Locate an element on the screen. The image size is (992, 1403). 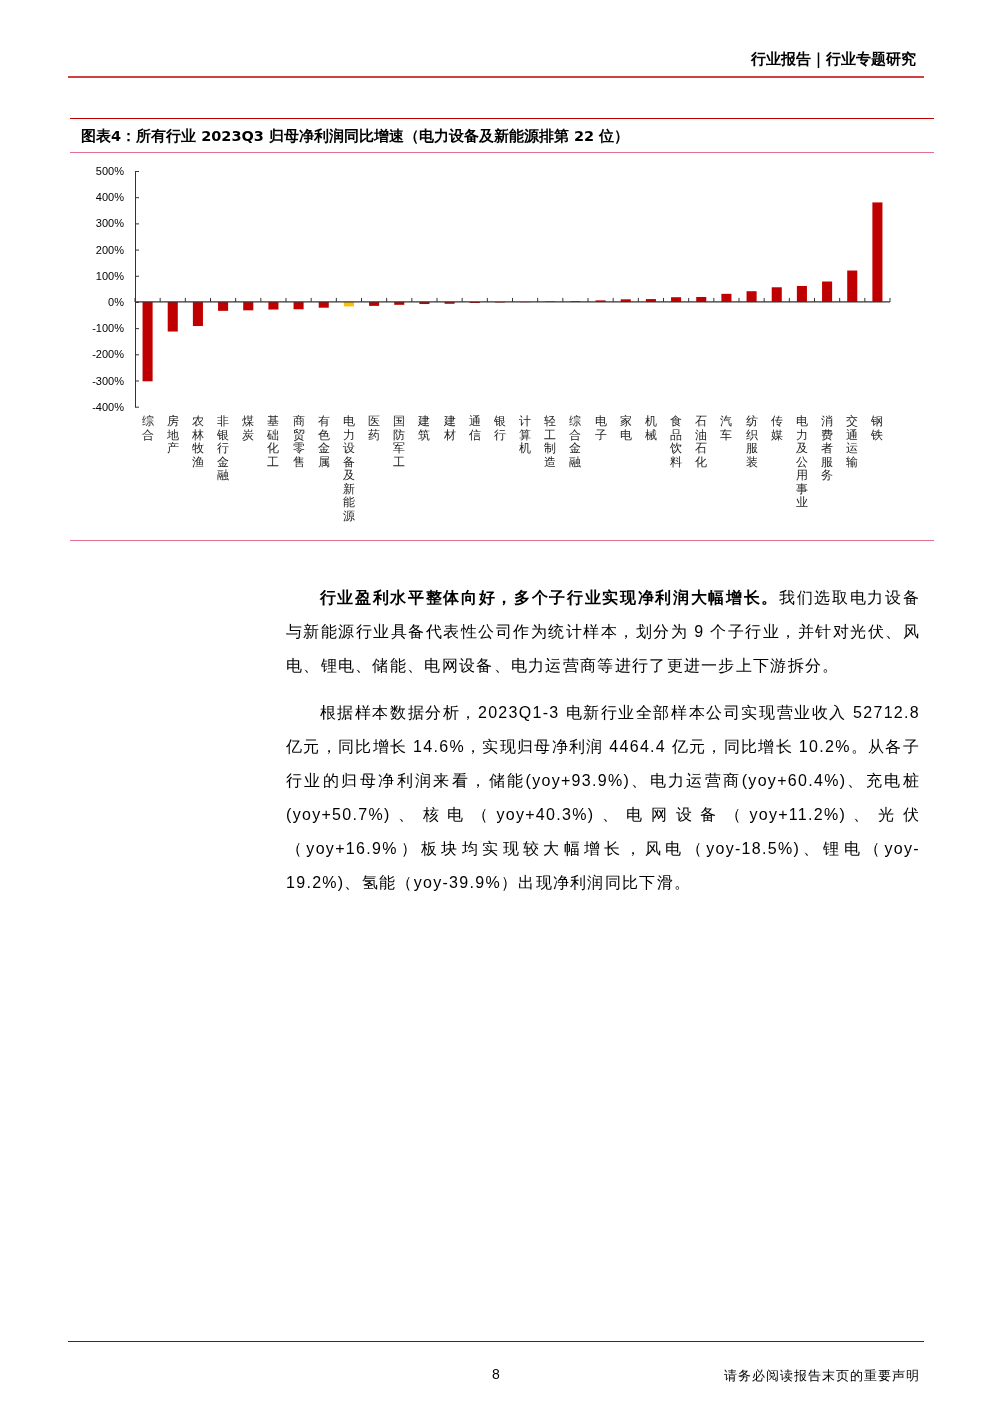
chart-title: 图表4：所有行业 2023Q3 归母净利润同比增速（电力设备及新能源排第 22 位） is located at coordinates (355, 135).